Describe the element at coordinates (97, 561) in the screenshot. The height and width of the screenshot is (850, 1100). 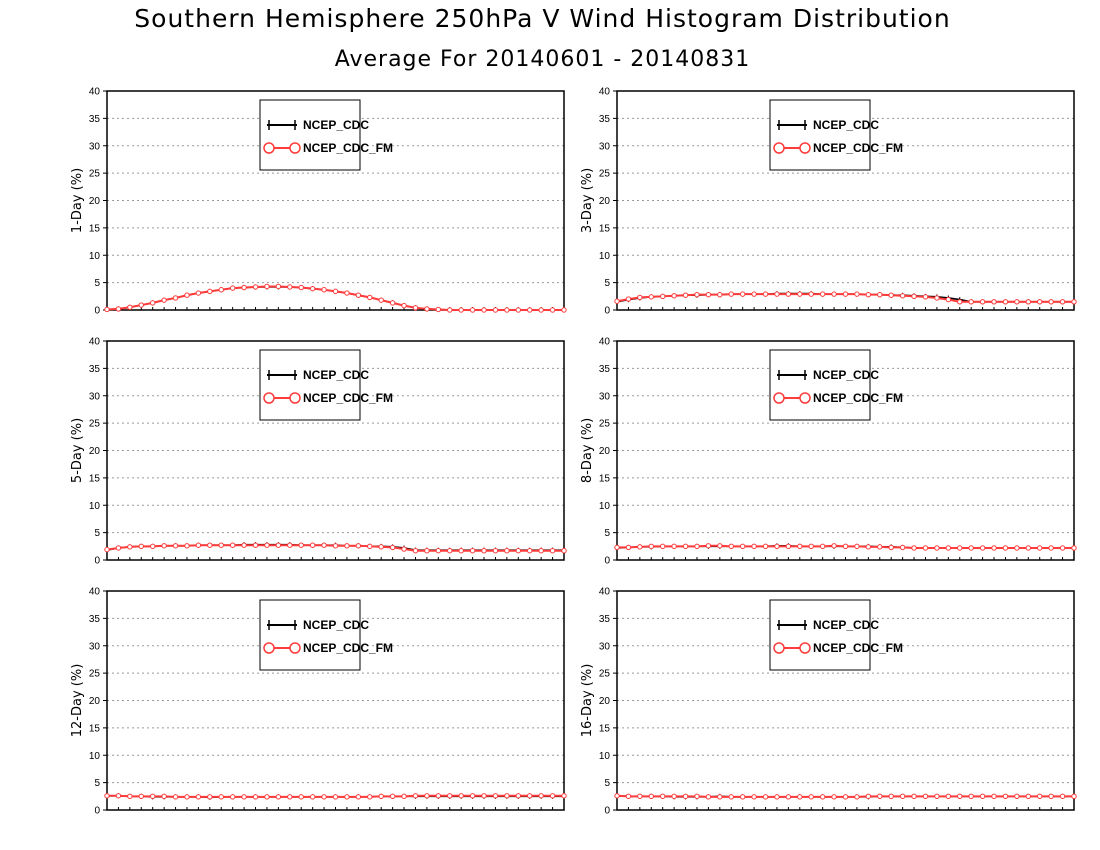
I see `y-tick-label: 0` at that location.